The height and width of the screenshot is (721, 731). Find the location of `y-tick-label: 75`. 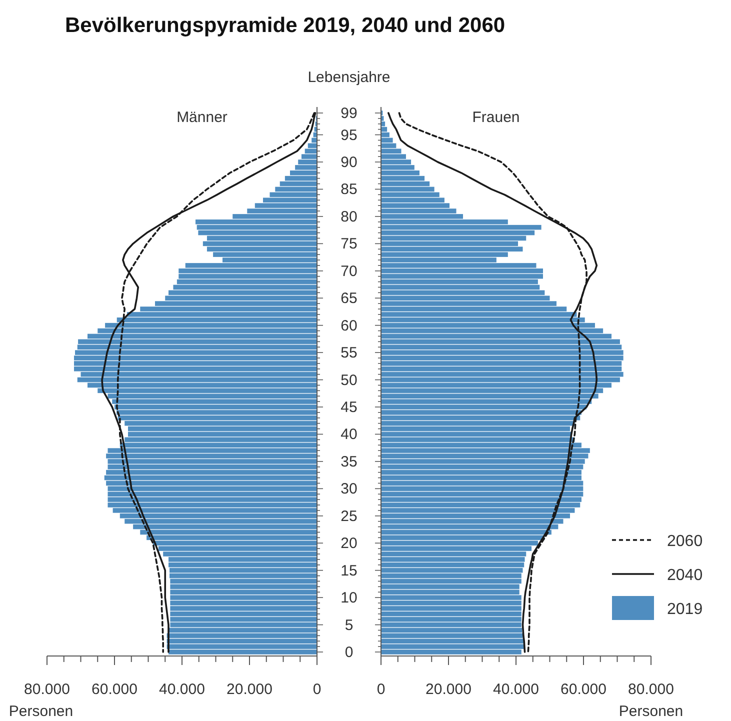

y-tick-label: 75 is located at coordinates (349, 244).